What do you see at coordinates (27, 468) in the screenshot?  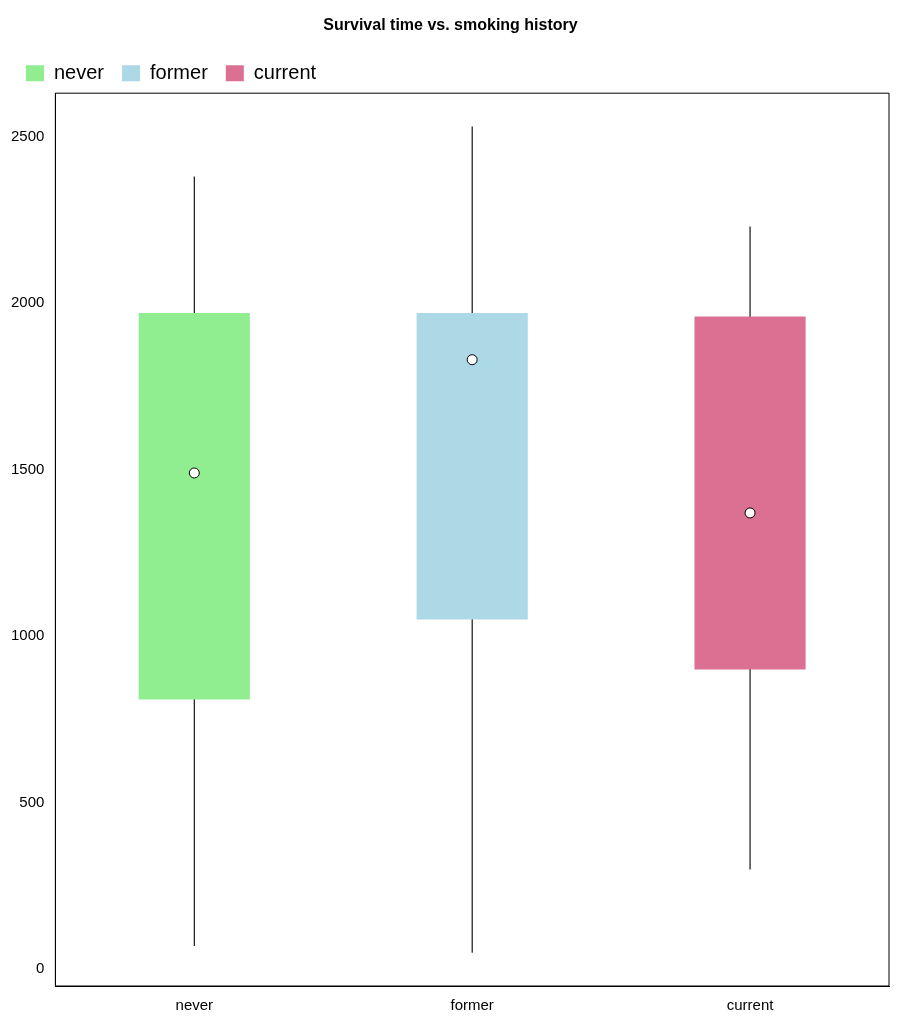 I see `y-tick-label: 1500` at bounding box center [27, 468].